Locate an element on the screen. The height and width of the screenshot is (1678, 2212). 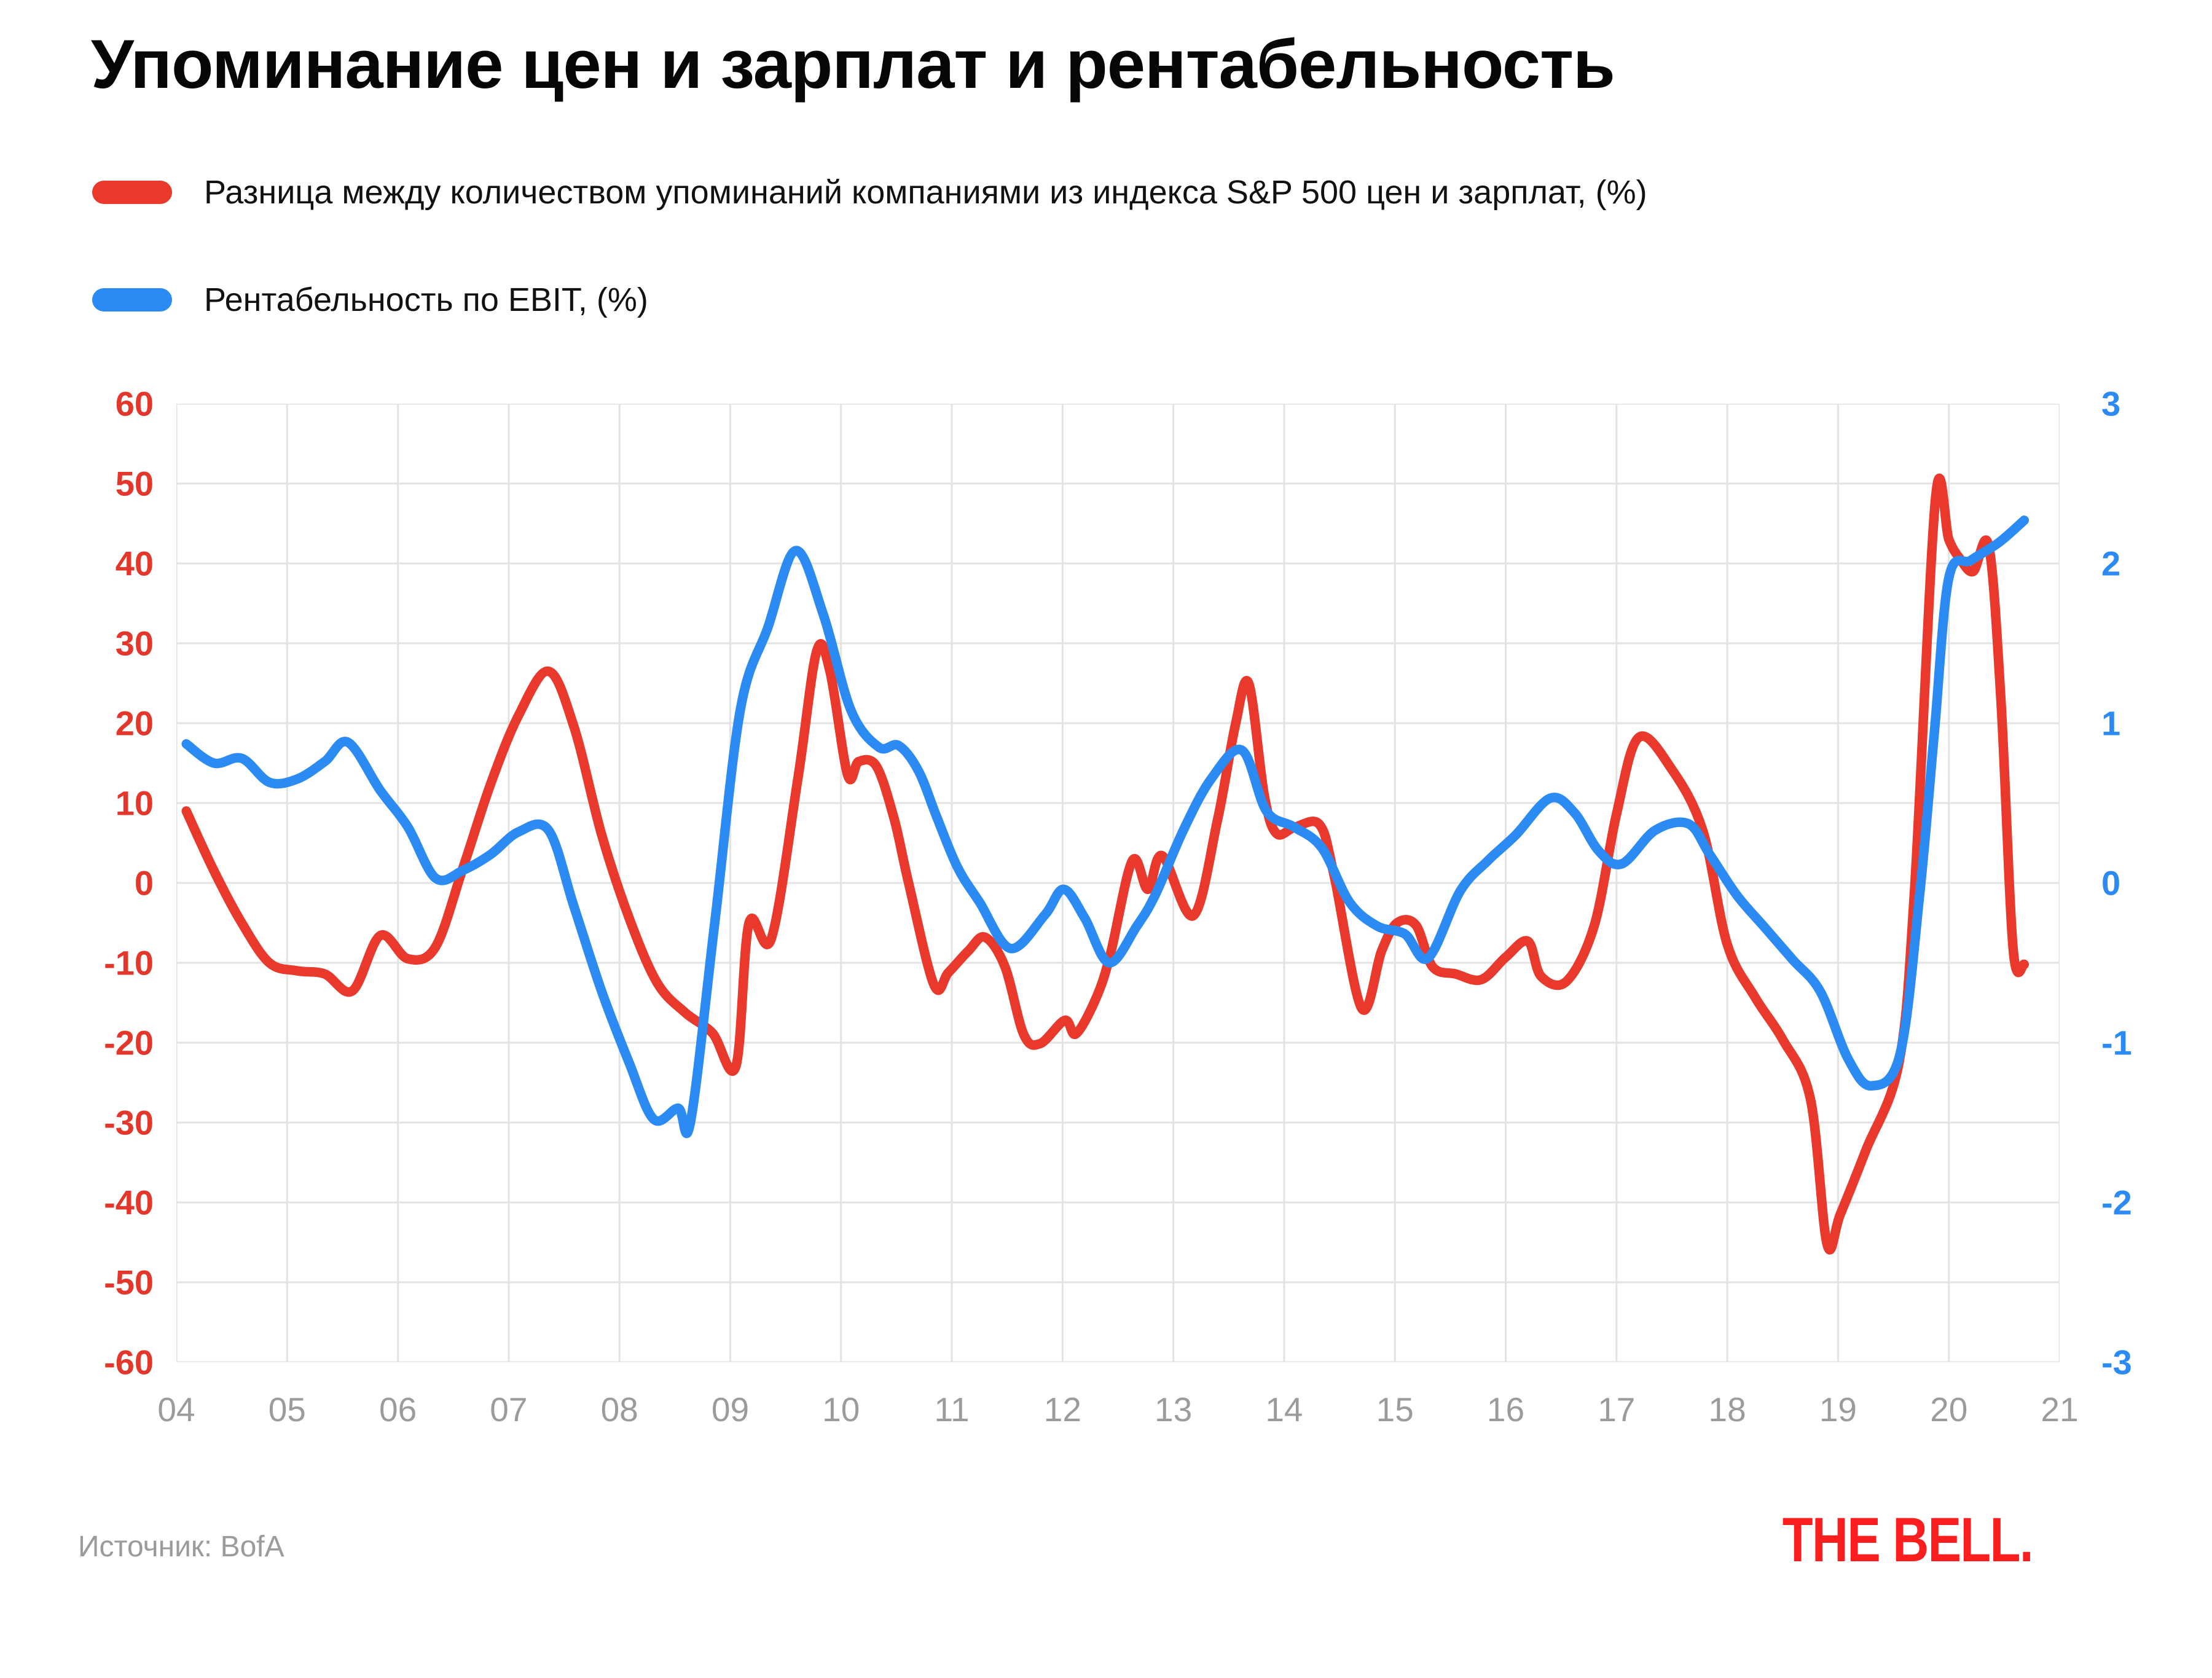
xtick-label: 08 is located at coordinates (619, 1409).